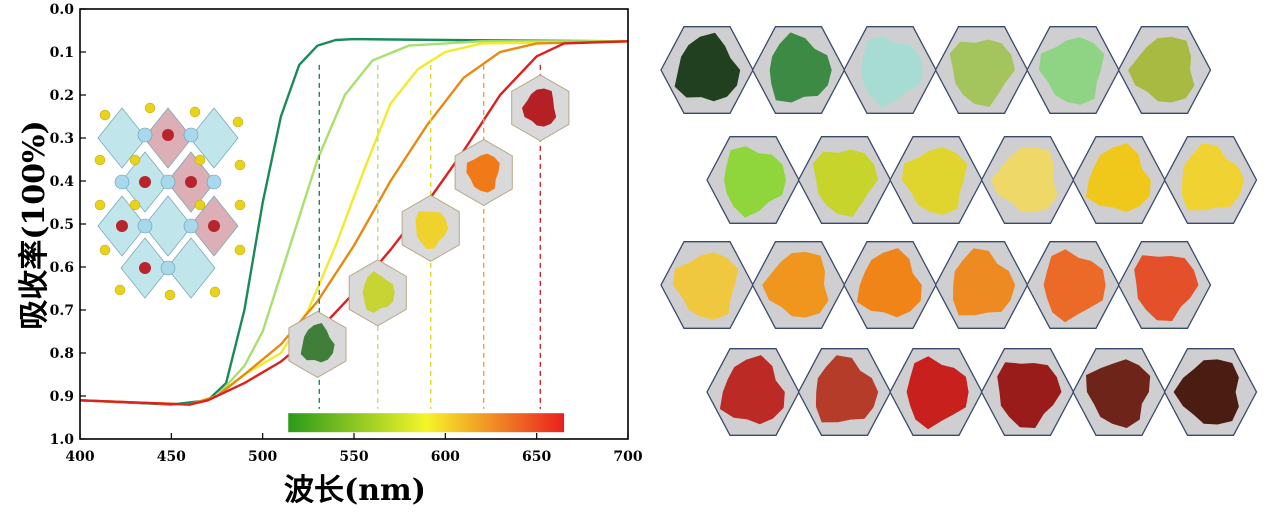 This screenshot has width=1269, height=512. What do you see at coordinates (62, 354) in the screenshot?
I see `y-tick-label: 0.8` at bounding box center [62, 354].